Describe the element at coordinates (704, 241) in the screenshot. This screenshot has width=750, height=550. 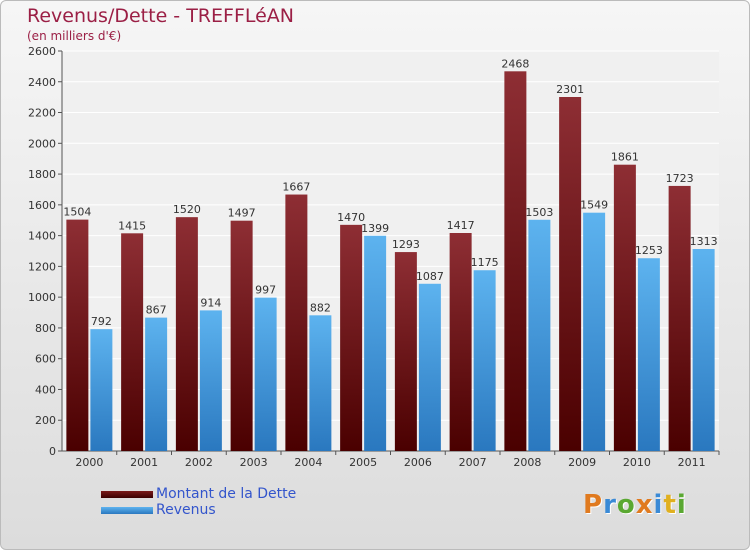
I see `data-label-revenus: 1313` at that location.